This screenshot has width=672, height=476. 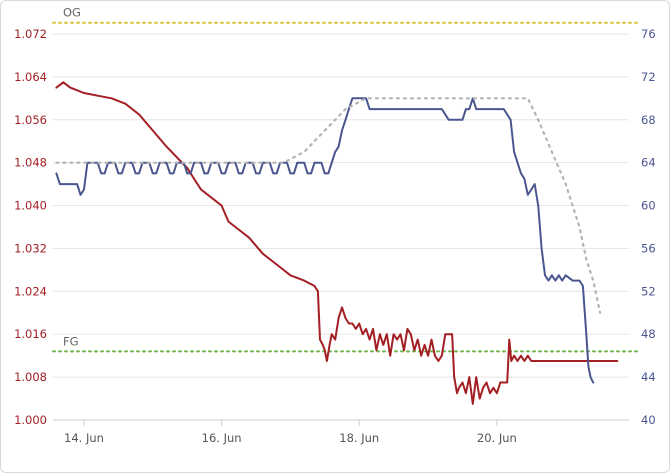 What do you see at coordinates (359, 438) in the screenshot?
I see `x-tick-label: 18. Jun` at bounding box center [359, 438].